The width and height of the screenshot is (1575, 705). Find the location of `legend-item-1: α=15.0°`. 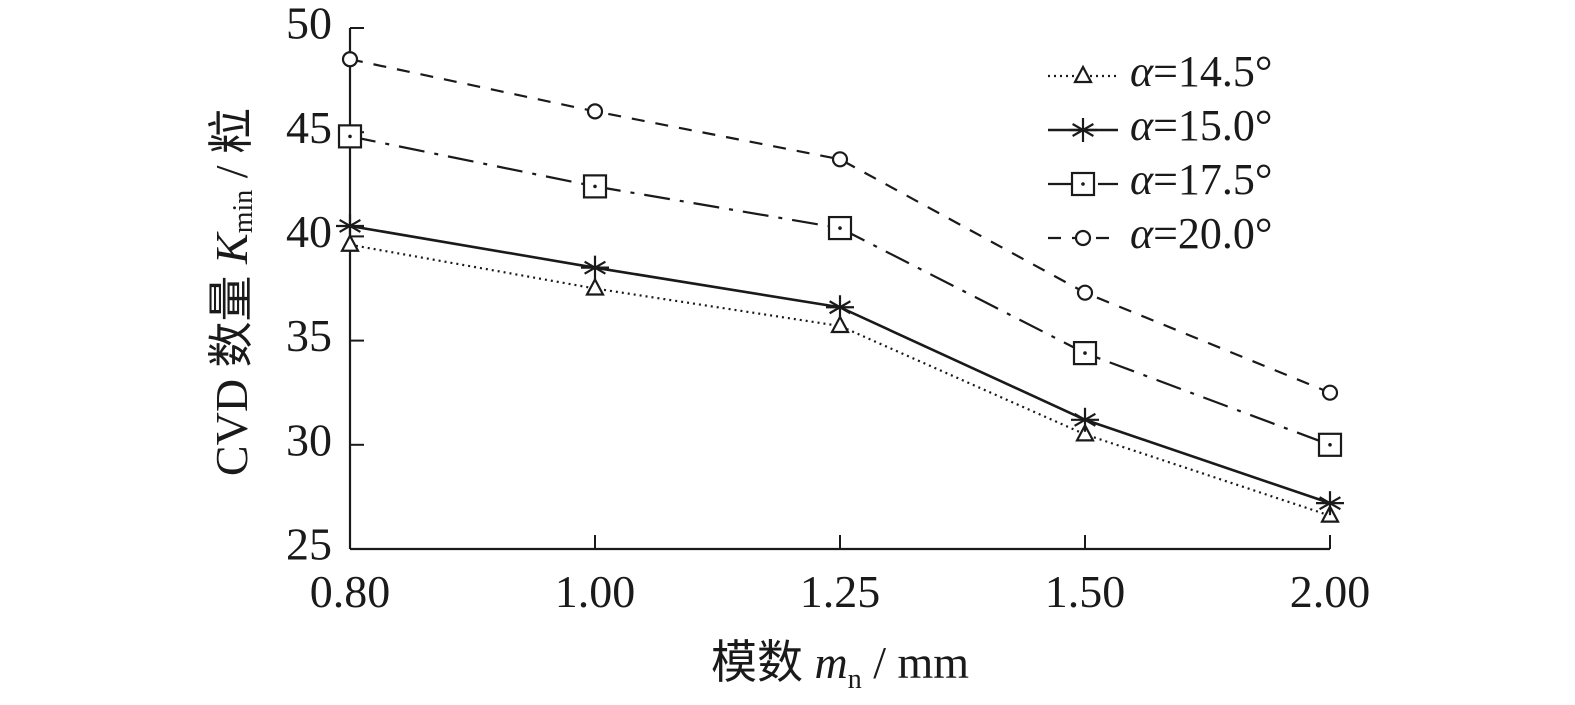

legend-item-1: α=15.0° is located at coordinates (1160, 125).